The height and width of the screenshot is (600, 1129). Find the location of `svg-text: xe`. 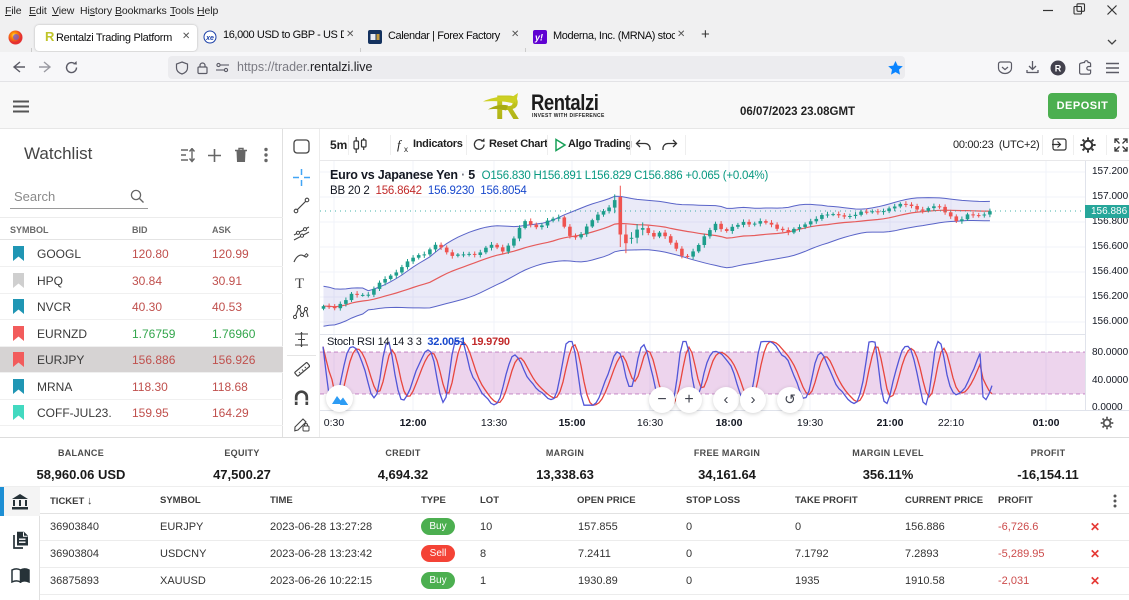

svg-text: xe is located at coordinates (209, 38).